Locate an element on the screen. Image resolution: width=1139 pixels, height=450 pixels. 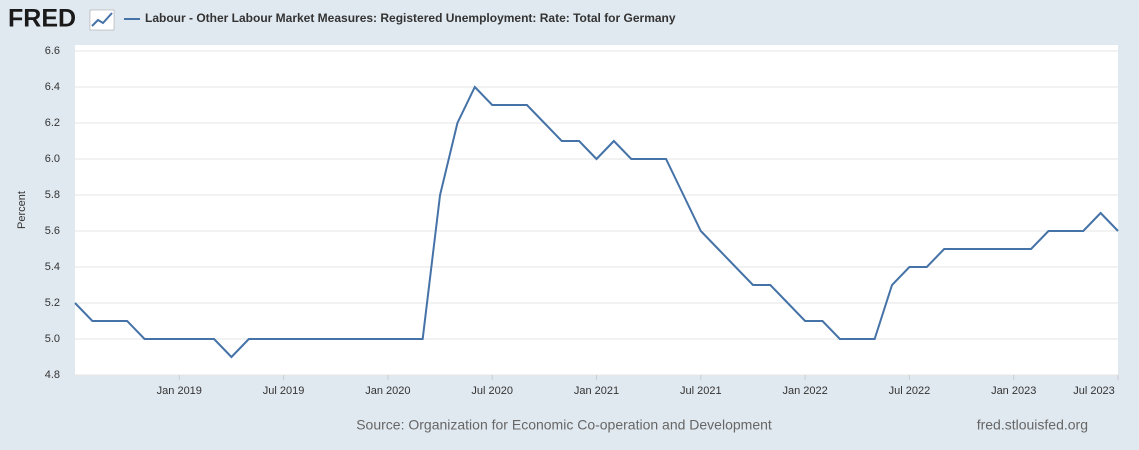
y-tick-label: 5.0 is located at coordinates (52, 339).